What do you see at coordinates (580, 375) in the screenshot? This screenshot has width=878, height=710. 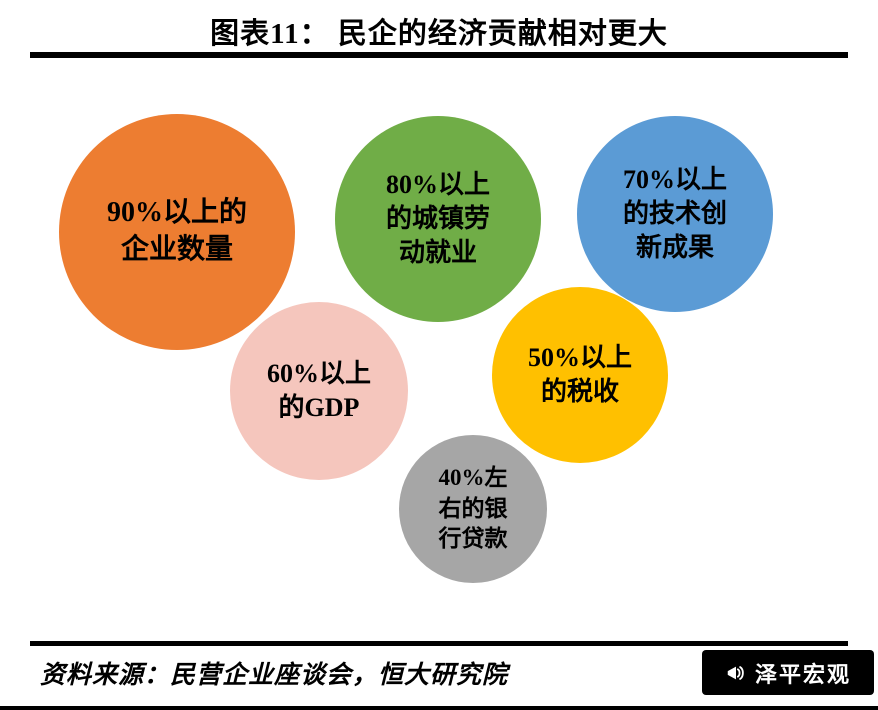 I see `bubble-tax-revenue: 50%以上 的税收` at bounding box center [580, 375].